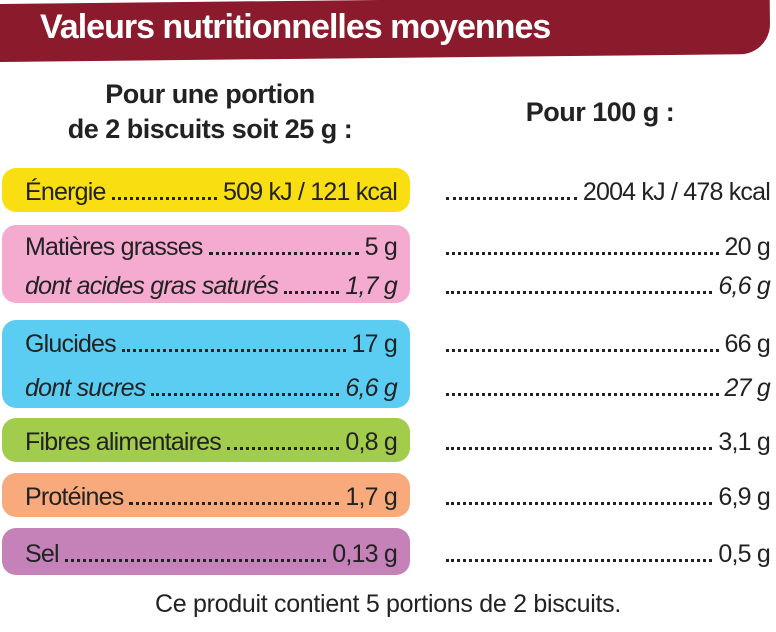 The image size is (776, 632). I want to click on per100-row: 2004 kJ / 478 kcal, so click(605, 190).